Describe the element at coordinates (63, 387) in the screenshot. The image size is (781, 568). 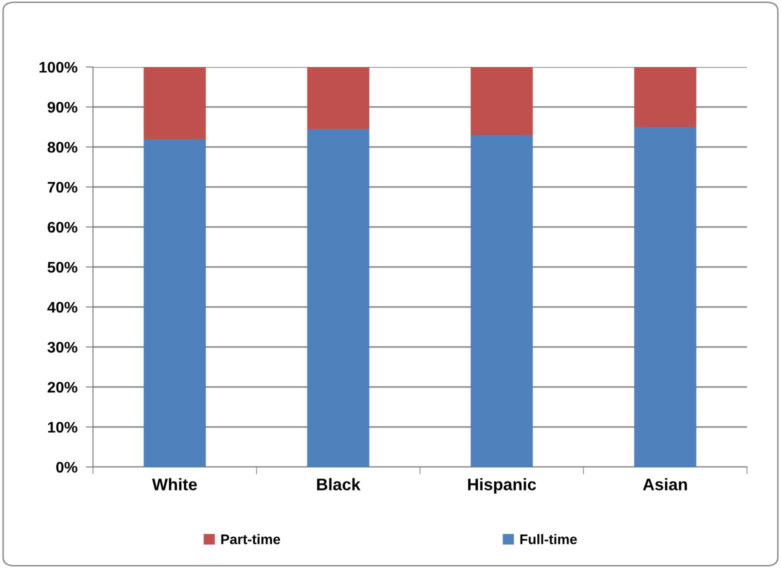
I see `y-tick-label: 20%` at that location.